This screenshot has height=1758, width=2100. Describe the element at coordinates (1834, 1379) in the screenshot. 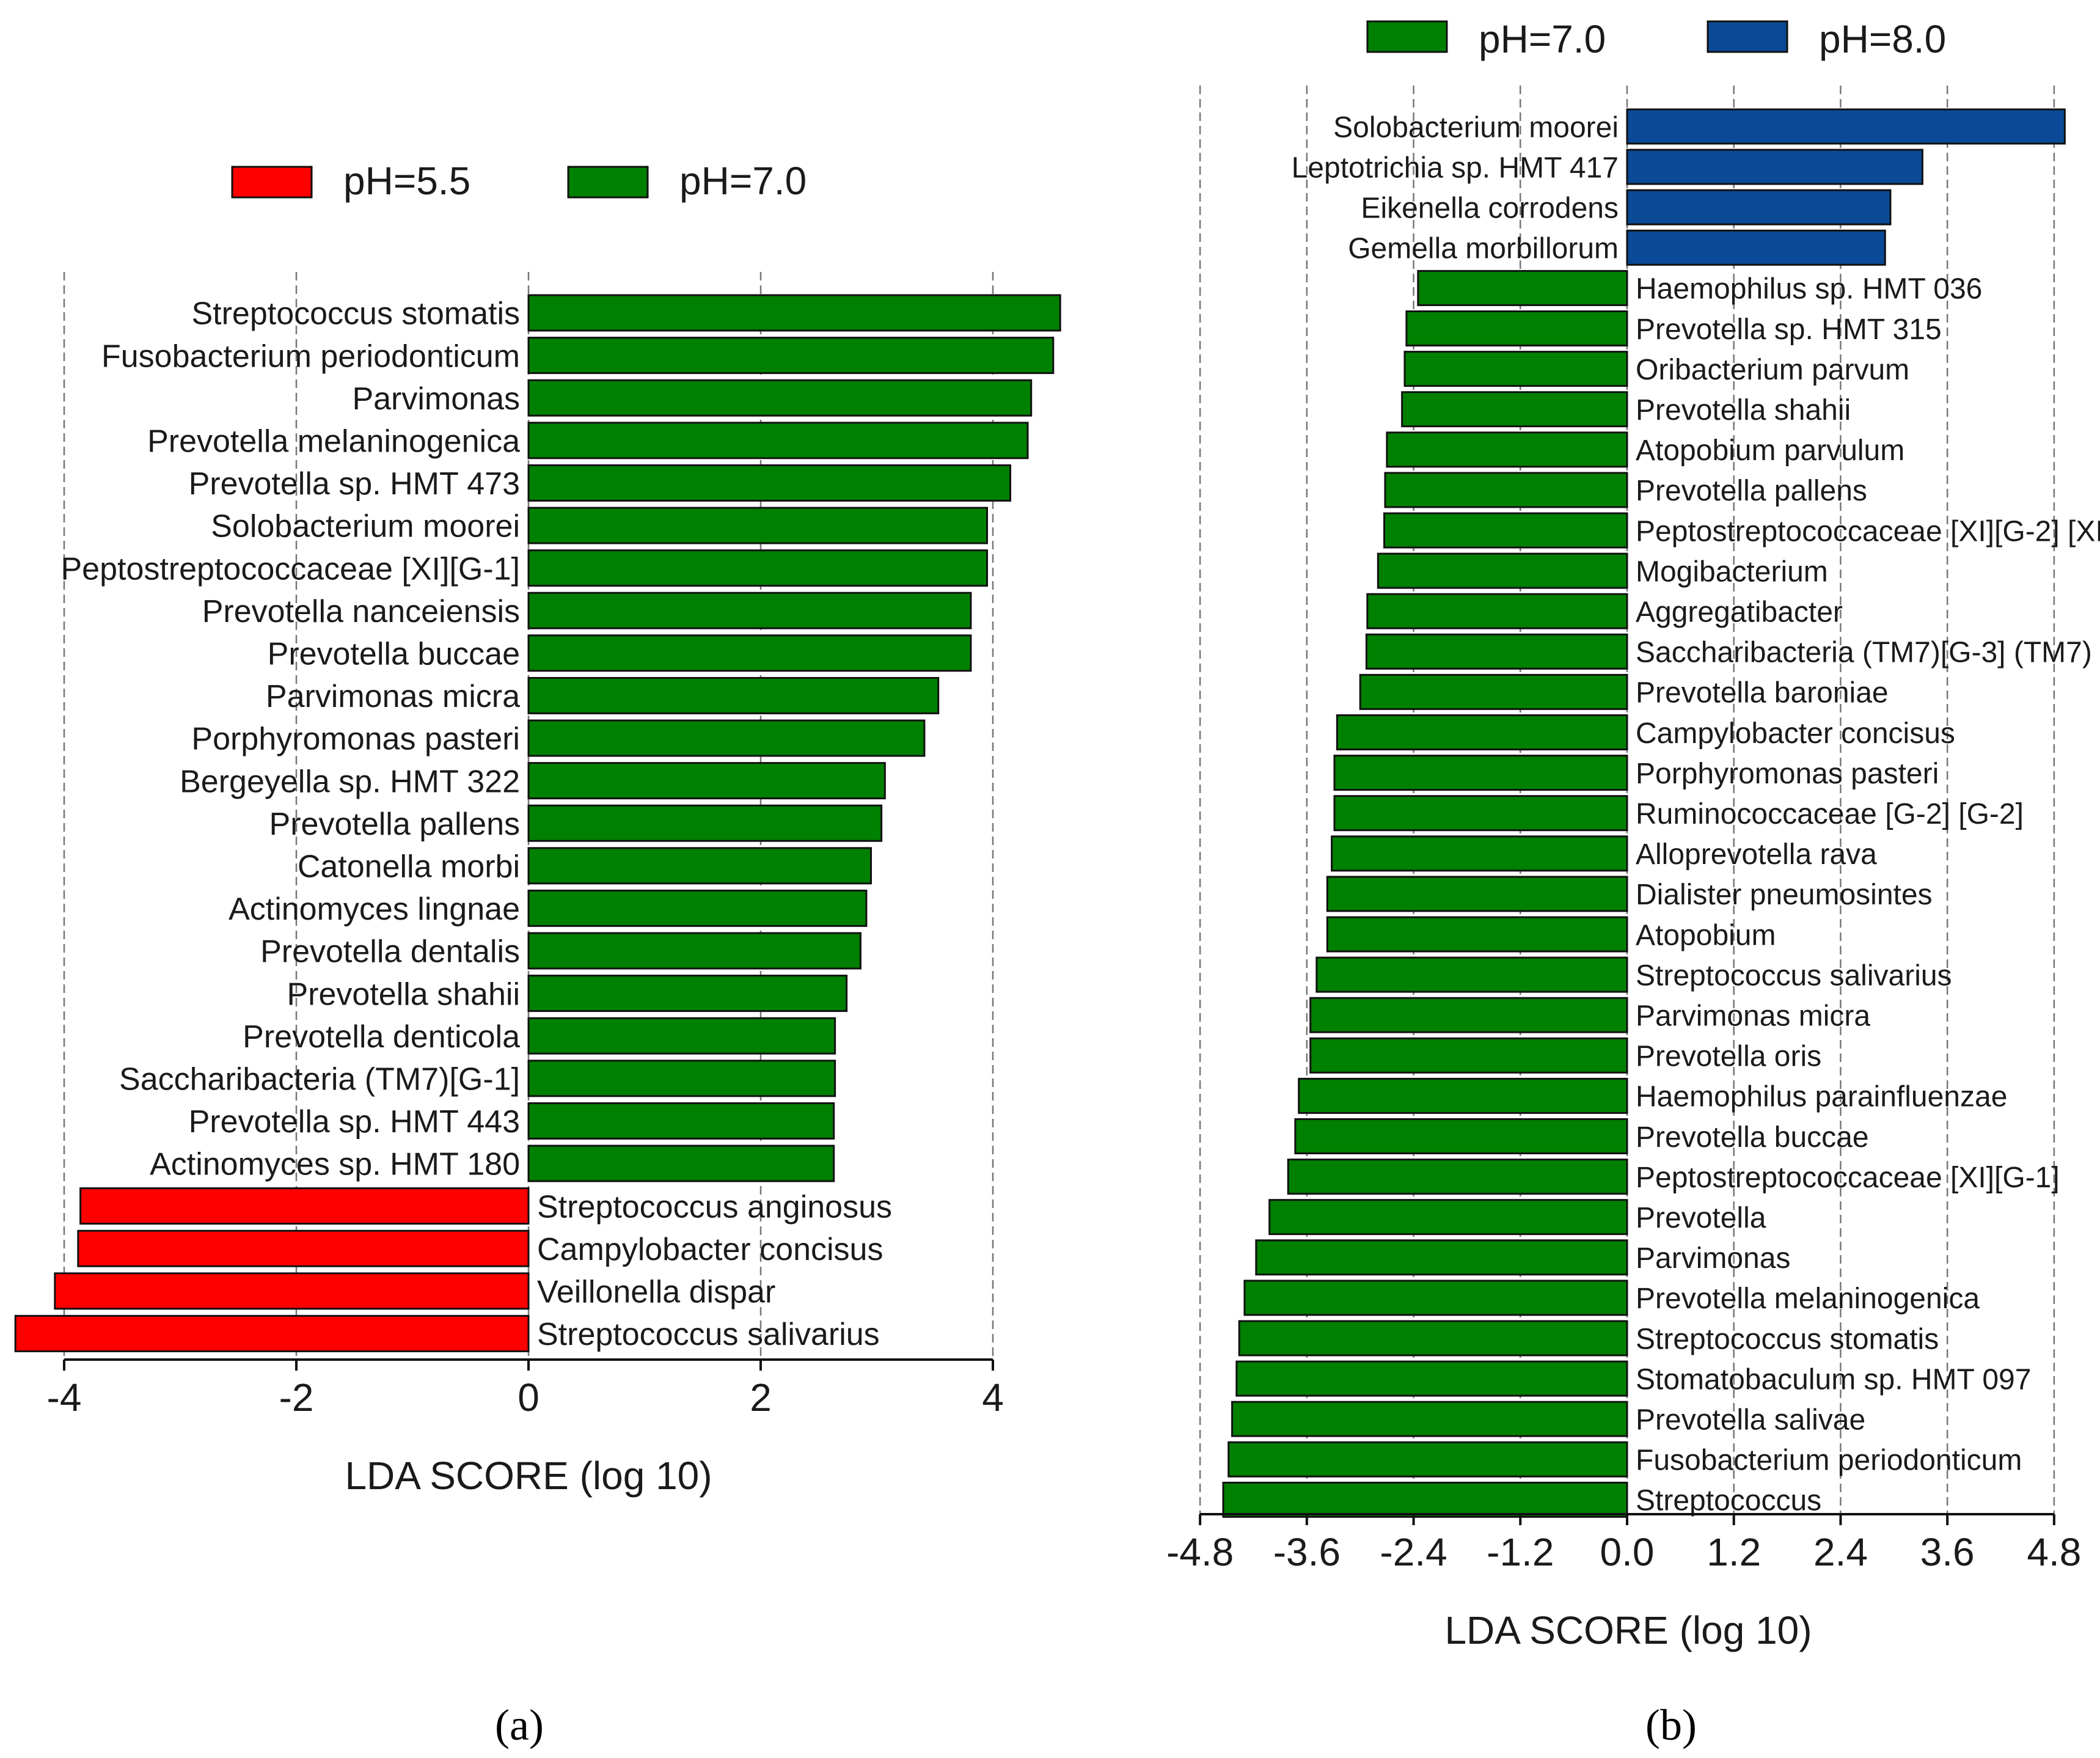

I see `bar-label-stomatobaculum-sp-hmt-097: Stomatobaculum sp. HMT 097` at that location.